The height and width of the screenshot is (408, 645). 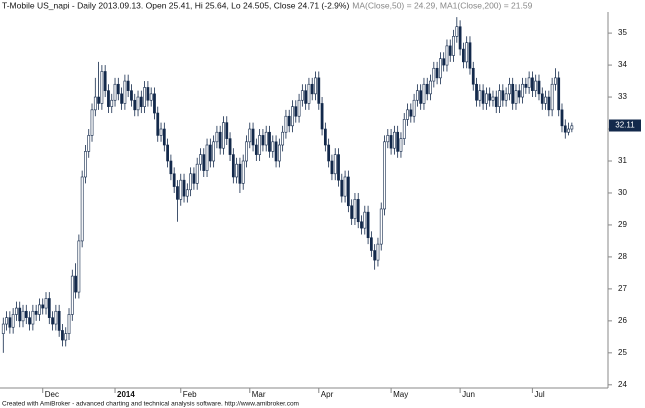 I want to click on y-tick-label: 31, so click(x=622, y=160).